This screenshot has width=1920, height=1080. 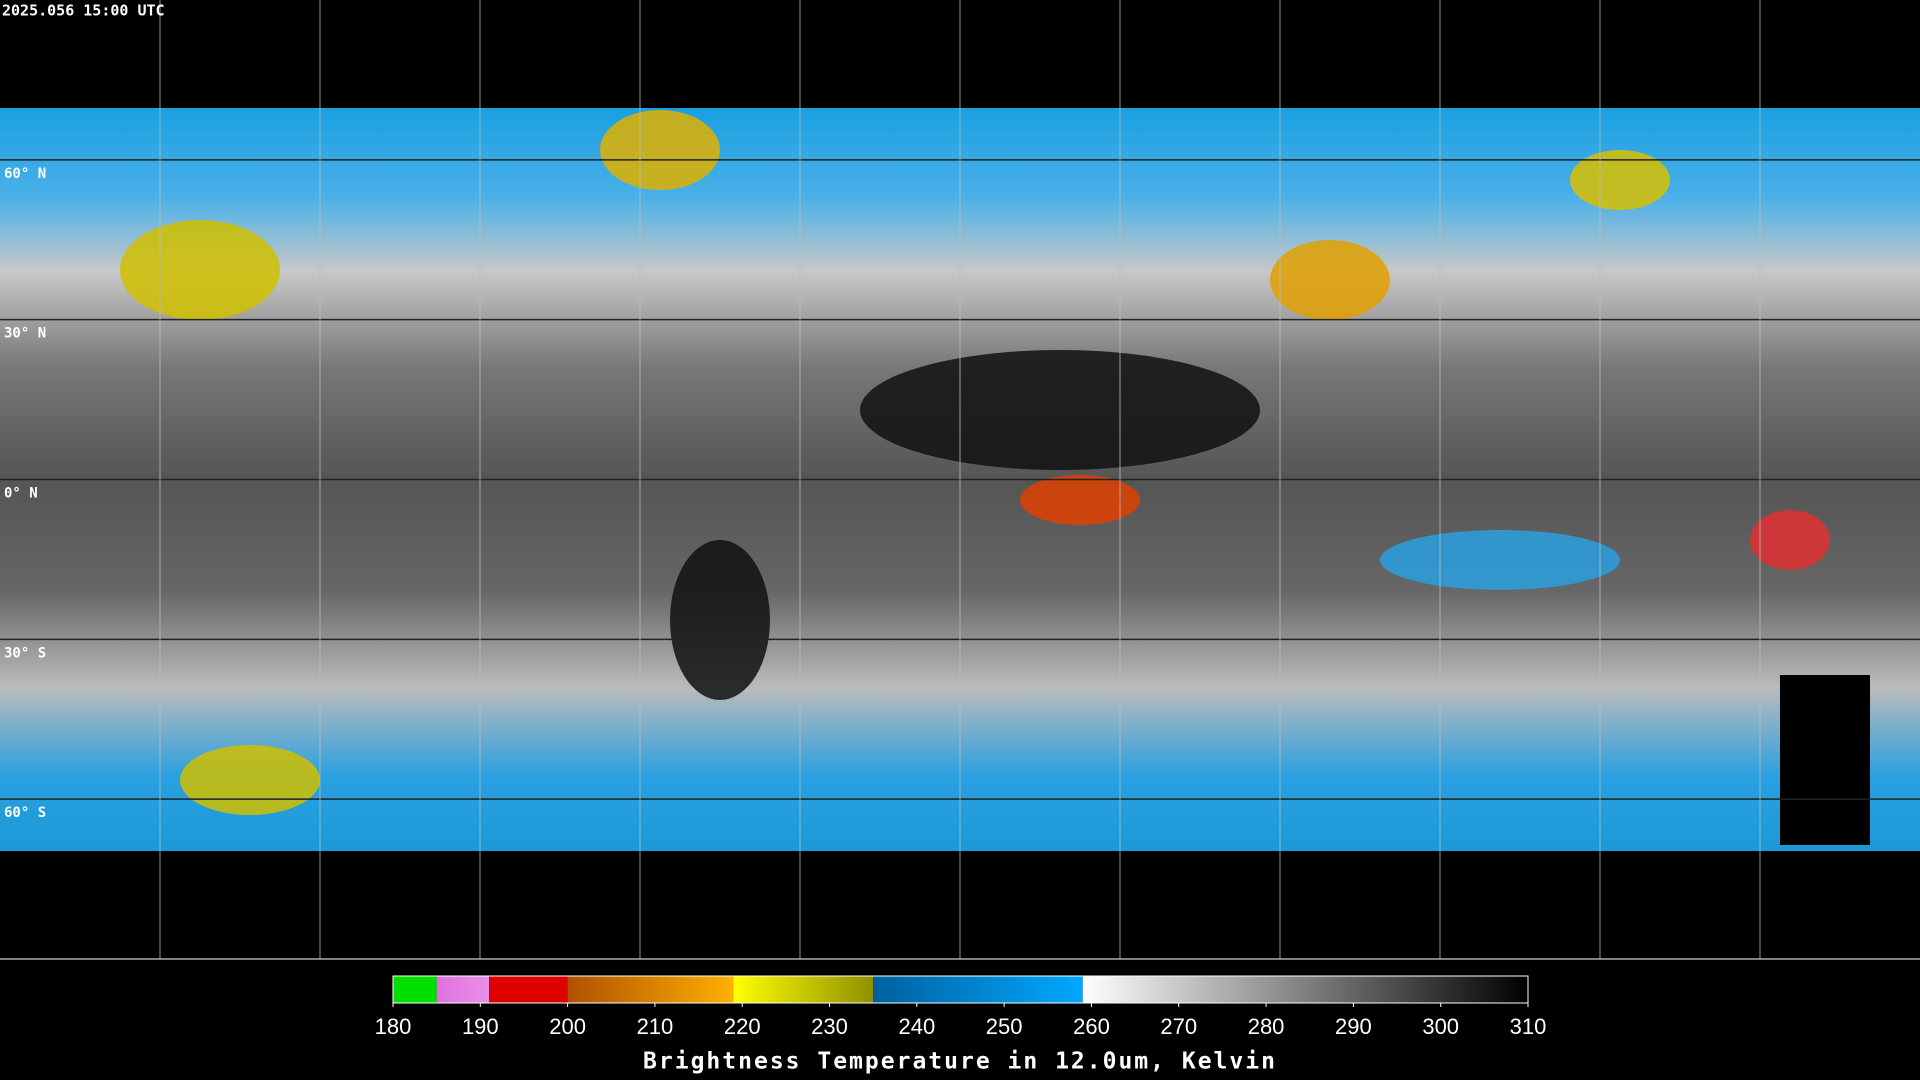 What do you see at coordinates (1440, 1026) in the screenshot?
I see `colorbar-tick-label: 300` at bounding box center [1440, 1026].